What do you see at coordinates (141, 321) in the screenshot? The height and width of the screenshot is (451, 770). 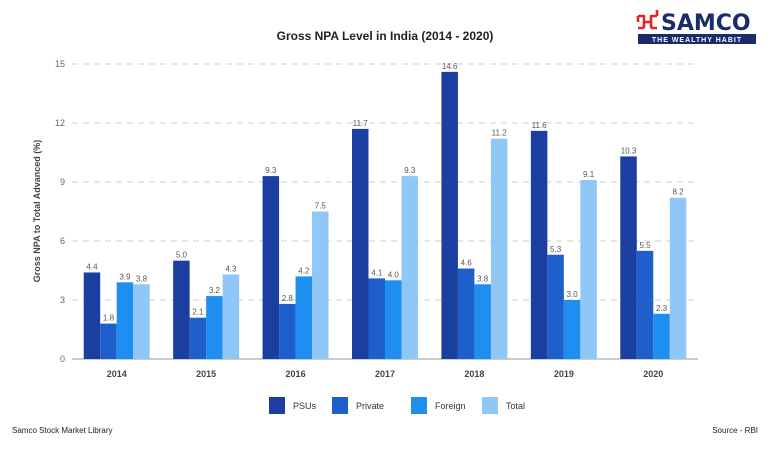 I see `bar-total-2014` at bounding box center [141, 321].